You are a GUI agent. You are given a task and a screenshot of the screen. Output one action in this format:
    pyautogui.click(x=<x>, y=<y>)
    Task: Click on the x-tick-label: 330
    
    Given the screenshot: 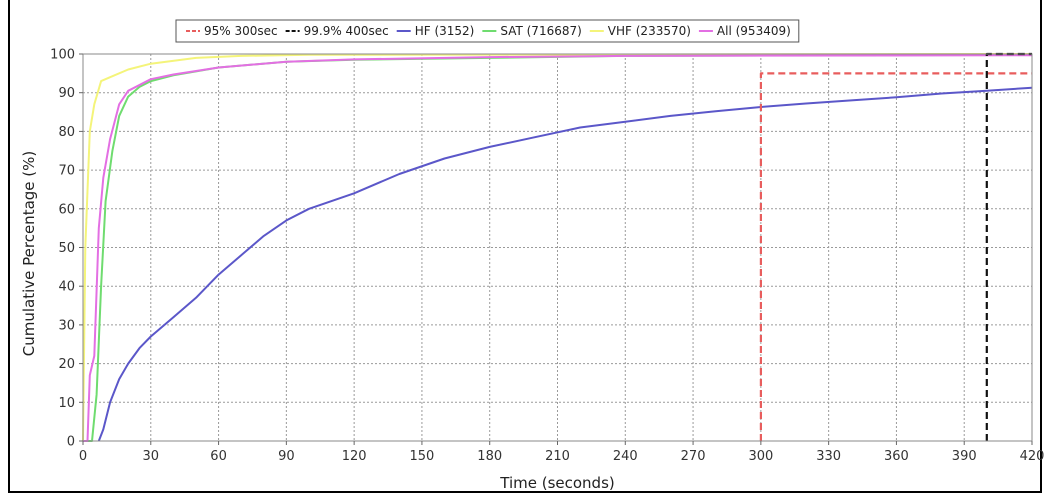 What is the action you would take?
    pyautogui.click(x=828, y=456)
    